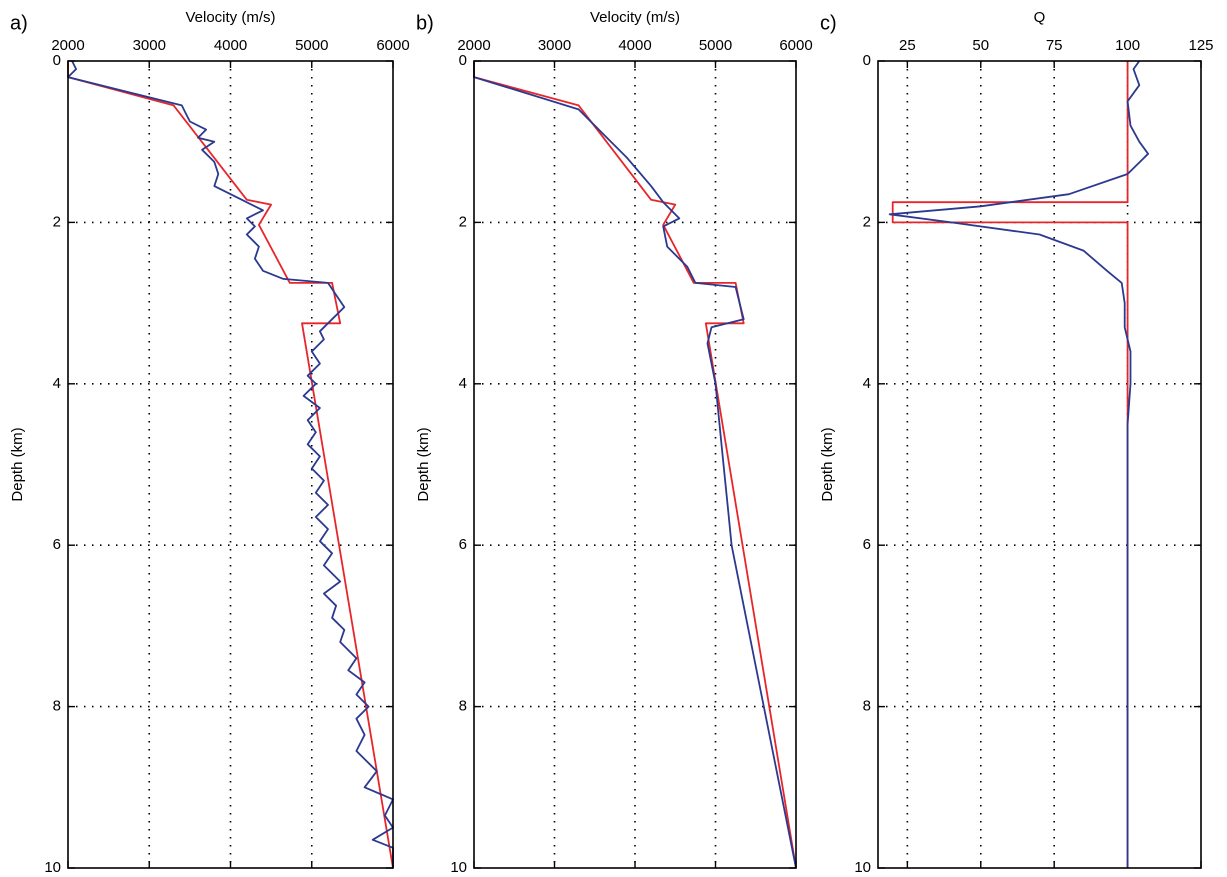 The image size is (1227, 877). Describe the element at coordinates (19, 23) in the screenshot. I see `panel-label: a)` at that location.